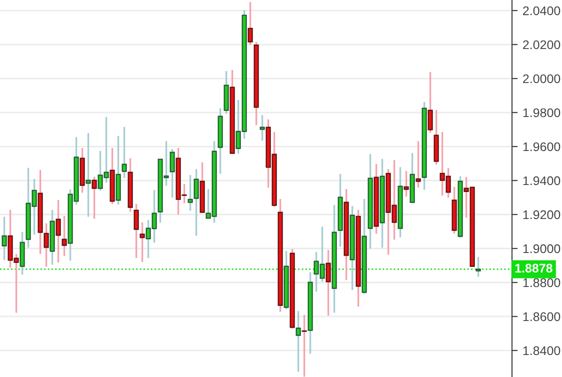  What do you see at coordinates (541, 317) in the screenshot?
I see `y-tick-label: 1.8600` at bounding box center [541, 317].